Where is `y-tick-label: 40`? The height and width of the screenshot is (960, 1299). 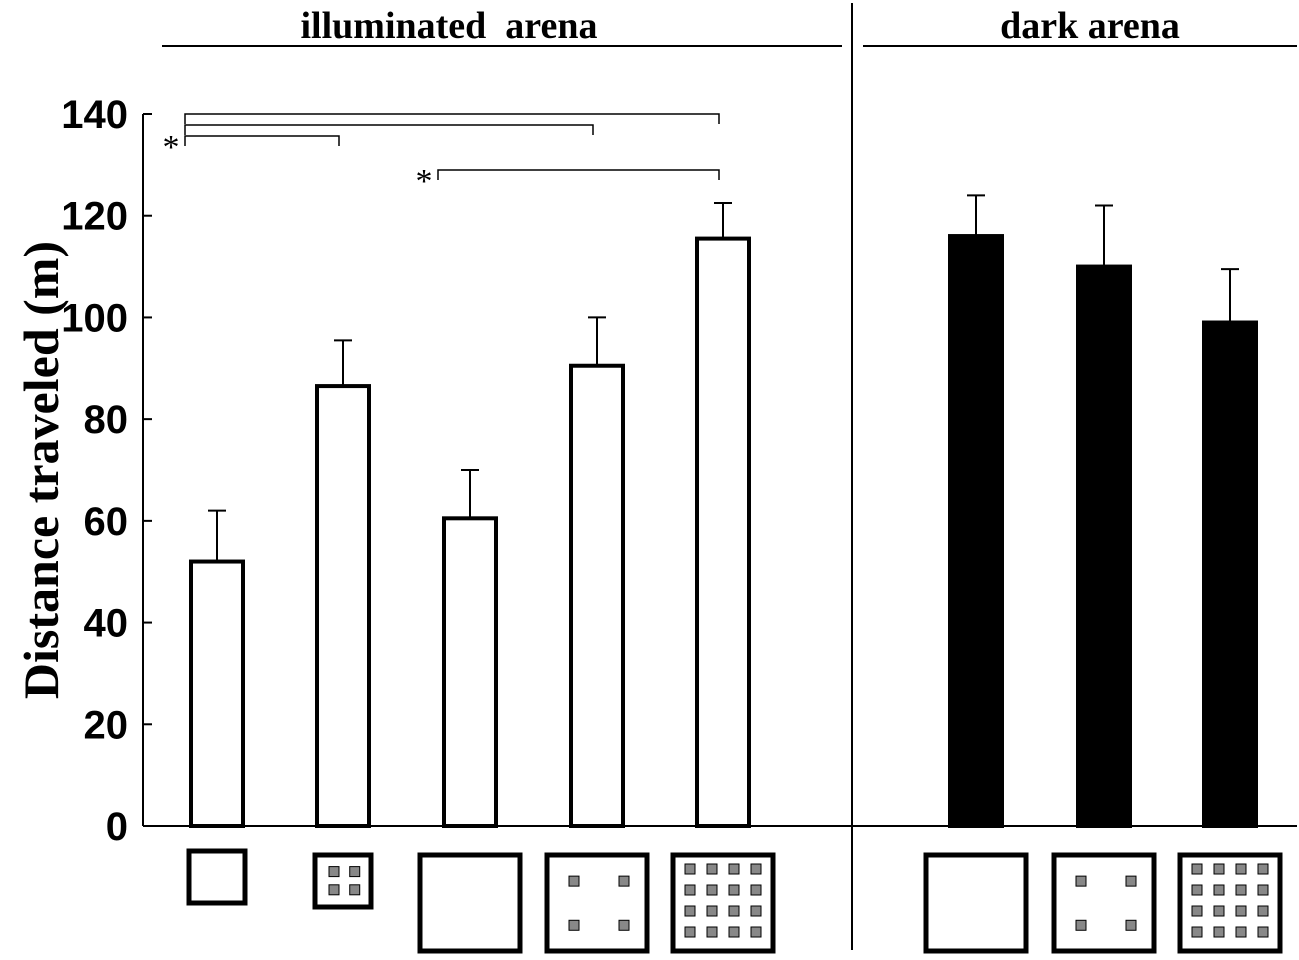 y-tick-label: 40 is located at coordinates (106, 624).